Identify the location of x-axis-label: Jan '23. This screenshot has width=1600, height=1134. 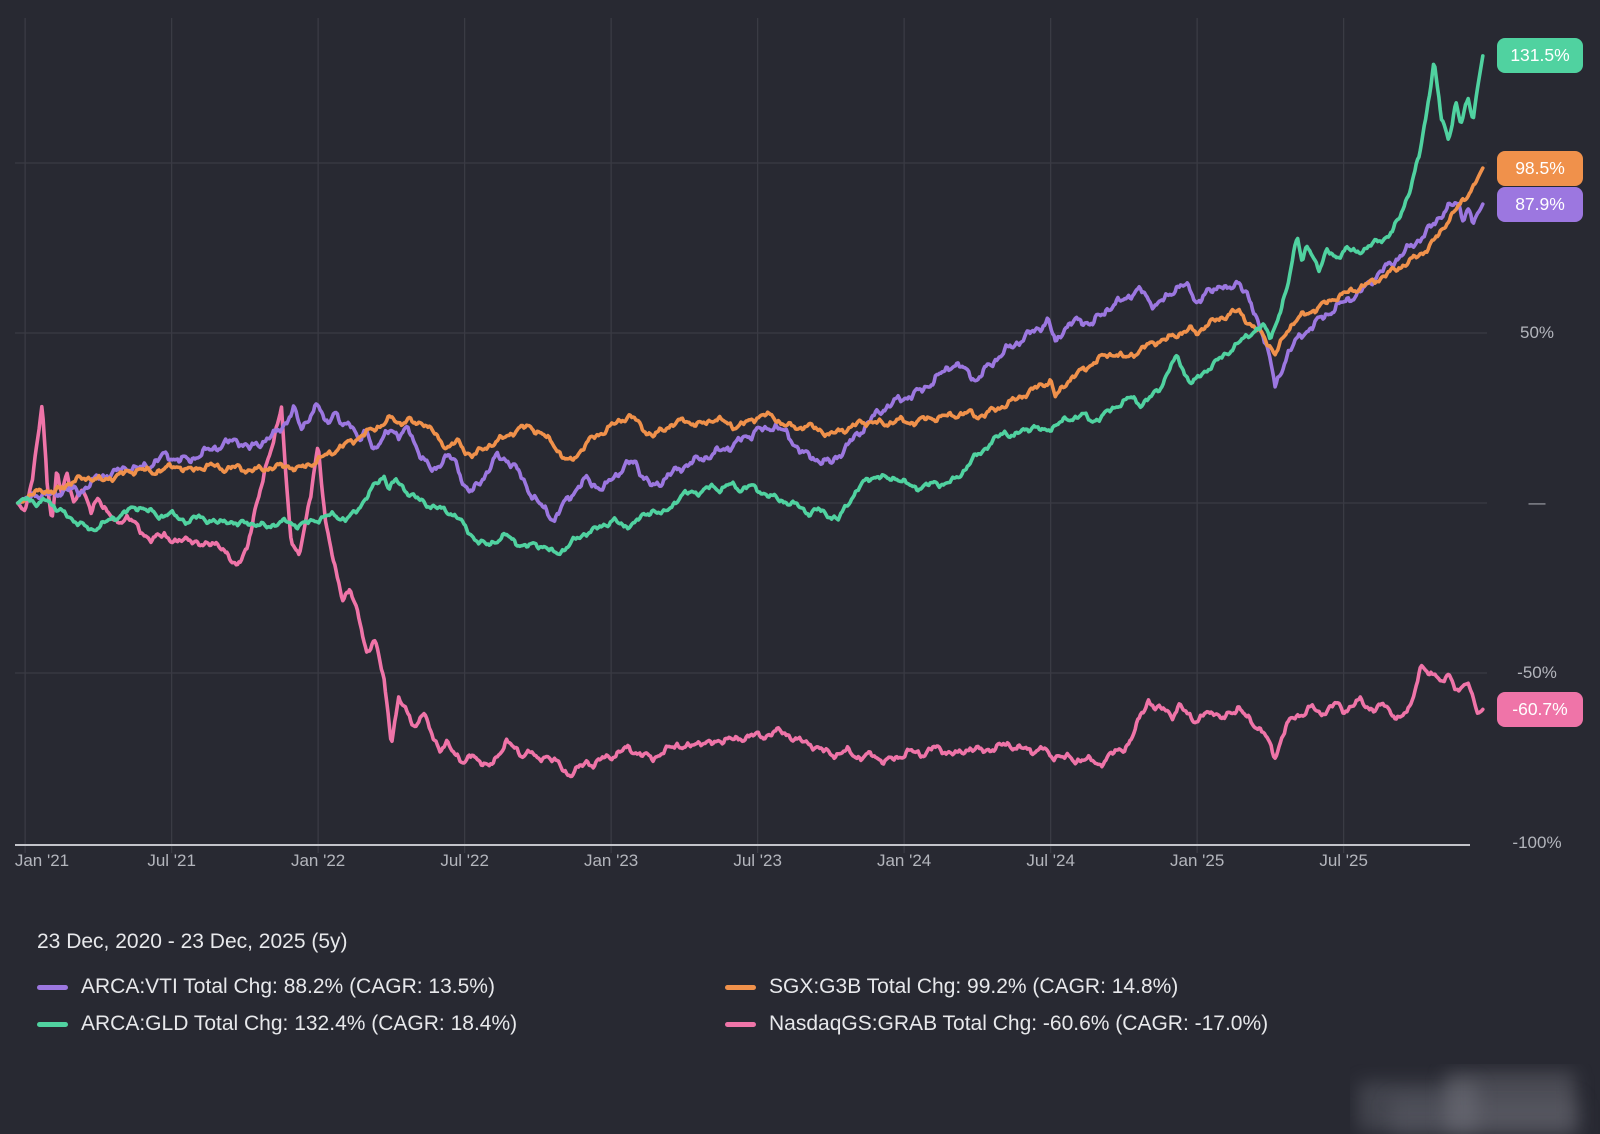
(611, 860).